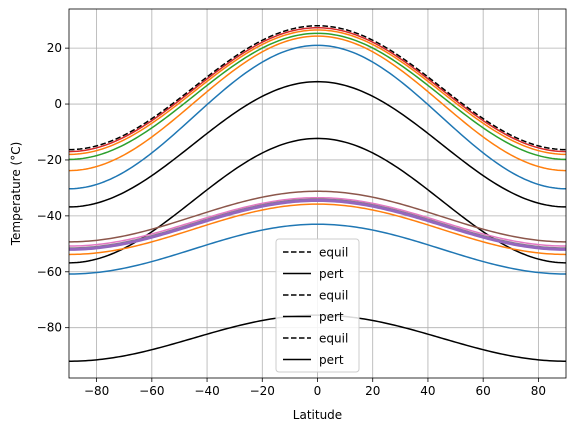 The width and height of the screenshot is (574, 432). What do you see at coordinates (58, 104) in the screenshot?
I see `y-tick-label: 0` at bounding box center [58, 104].